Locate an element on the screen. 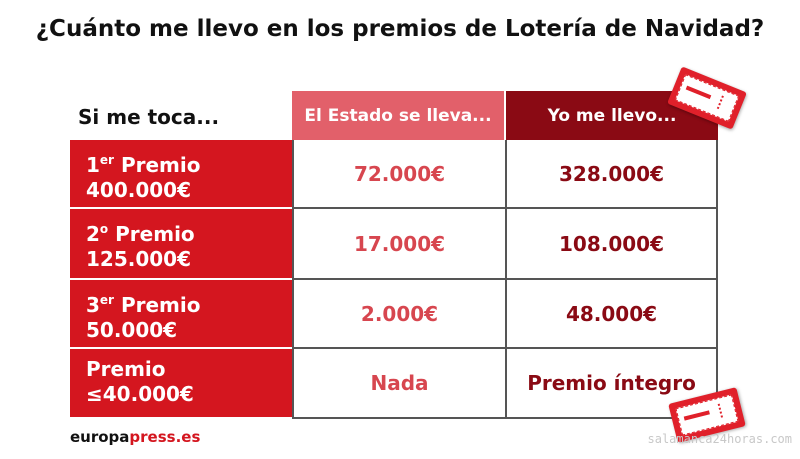  winner-amount: 328.000€ is located at coordinates (611, 174).